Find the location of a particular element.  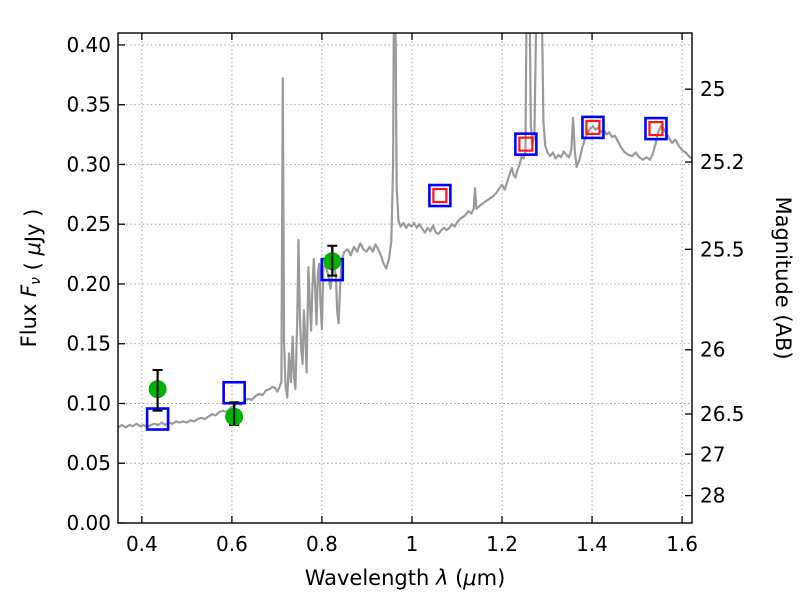

y-axis-label: Flux Fν ( μJy ) is located at coordinates (31, 278).